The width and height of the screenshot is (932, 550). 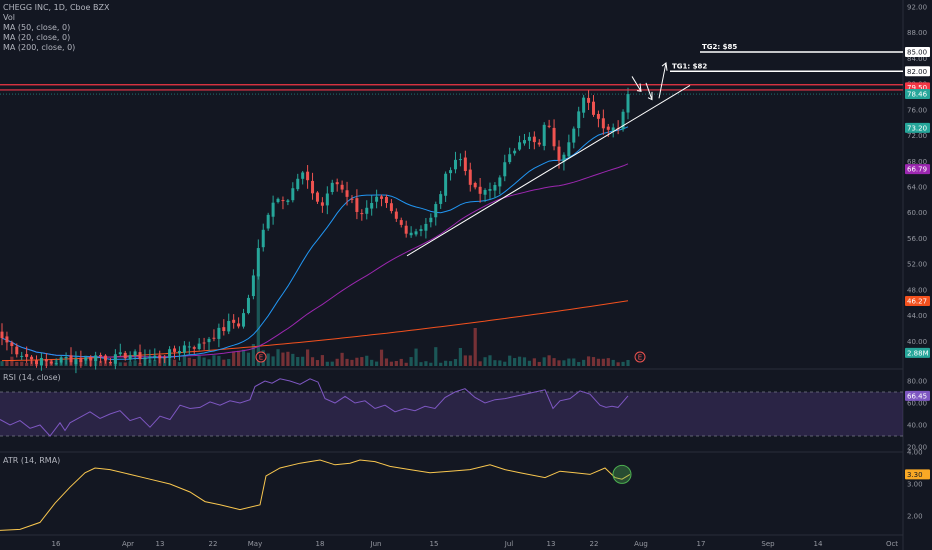 I want to click on atr-tick-label: 4.00, so click(x=915, y=453).